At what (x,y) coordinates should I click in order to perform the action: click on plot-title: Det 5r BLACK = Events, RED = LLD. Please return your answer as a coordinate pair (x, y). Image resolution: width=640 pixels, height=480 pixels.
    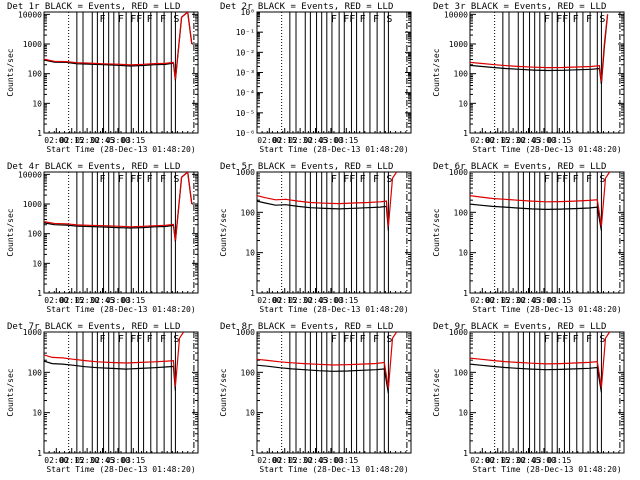
    Looking at the image, I should click on (306, 167).